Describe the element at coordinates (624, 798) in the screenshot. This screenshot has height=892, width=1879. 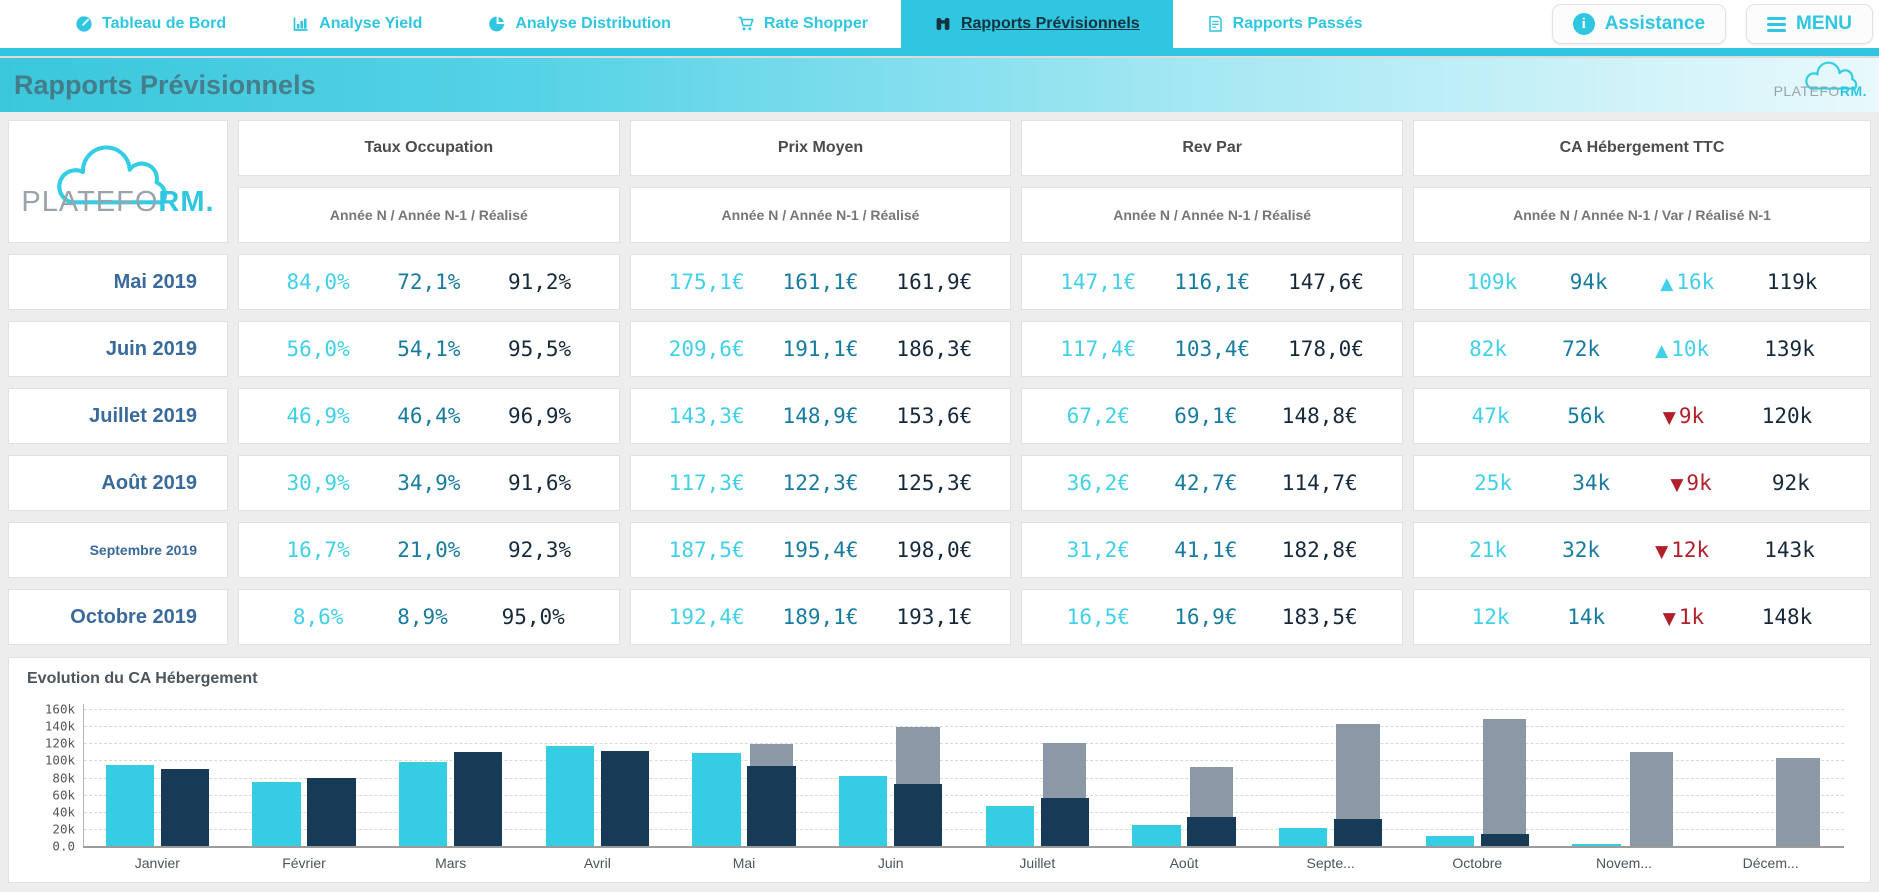
I see `bar-annee-n1-avril` at that location.